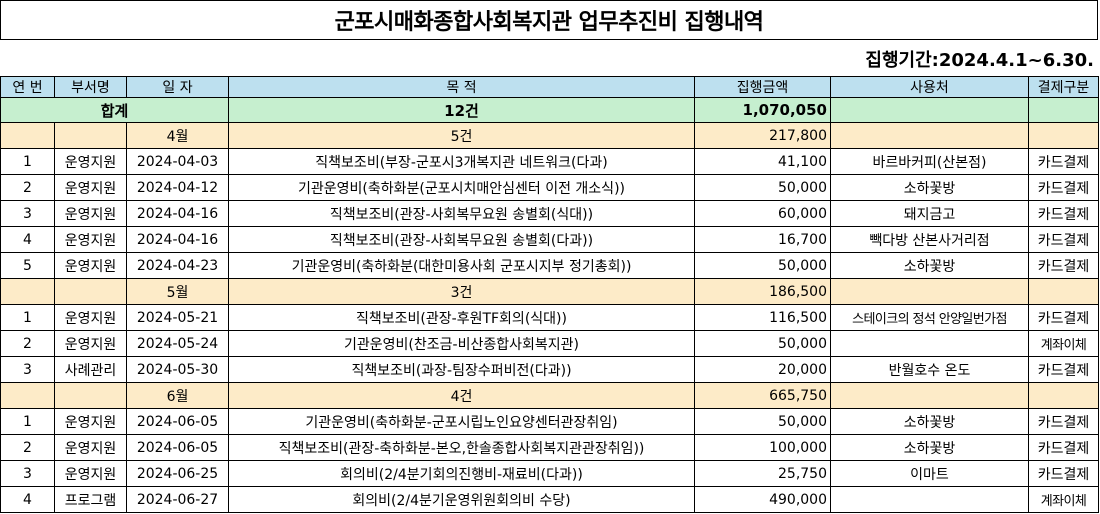  Describe the element at coordinates (177, 499) in the screenshot. I see `row-date: 2024-06-27` at that location.